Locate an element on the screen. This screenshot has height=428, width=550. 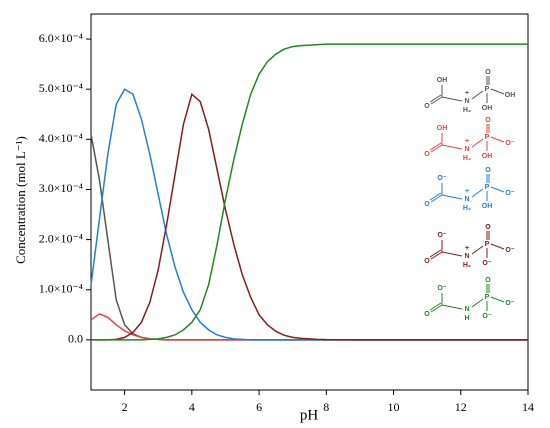
atom-label: H is located at coordinates (466, 318).